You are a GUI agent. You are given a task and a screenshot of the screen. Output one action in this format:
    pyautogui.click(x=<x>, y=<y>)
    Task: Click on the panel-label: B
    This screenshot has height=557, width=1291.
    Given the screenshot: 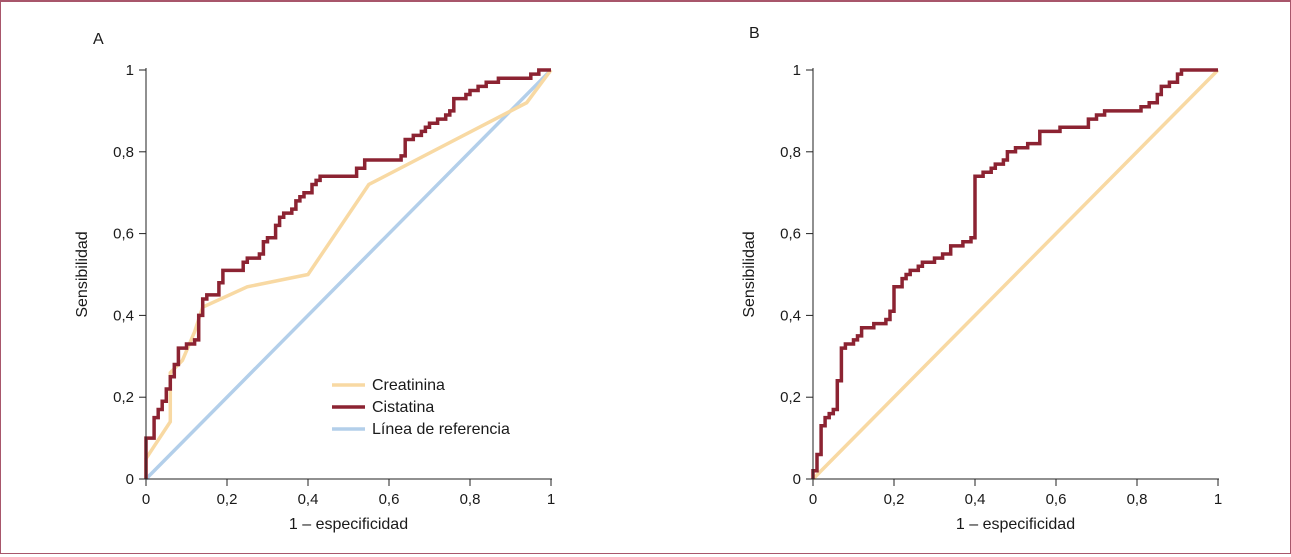 What is the action you would take?
    pyautogui.click(x=754, y=33)
    